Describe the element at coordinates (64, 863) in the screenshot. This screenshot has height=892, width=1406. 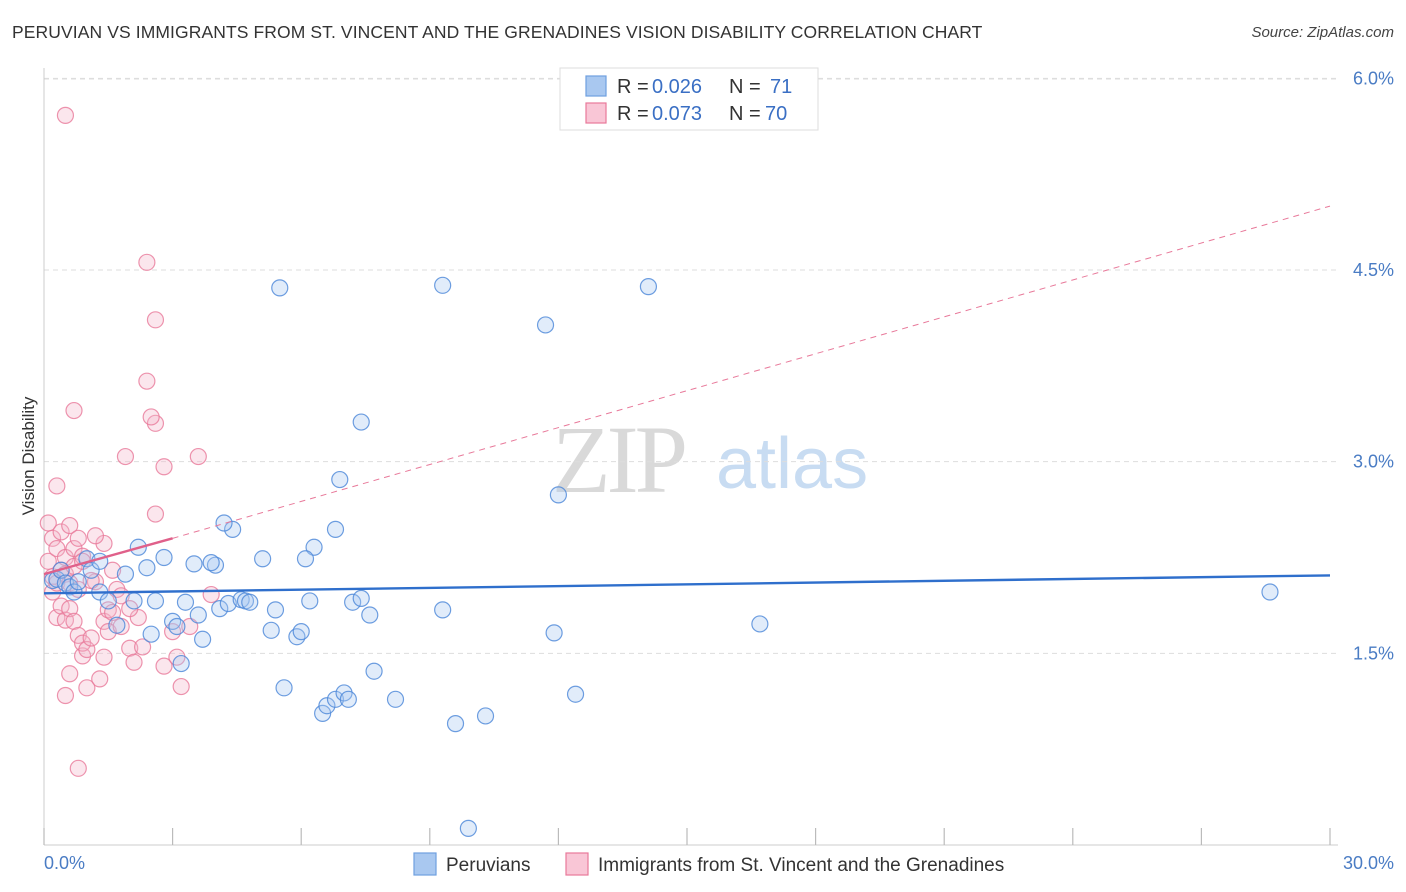
I see `x-tick-label-min: 0.0%` at that location.